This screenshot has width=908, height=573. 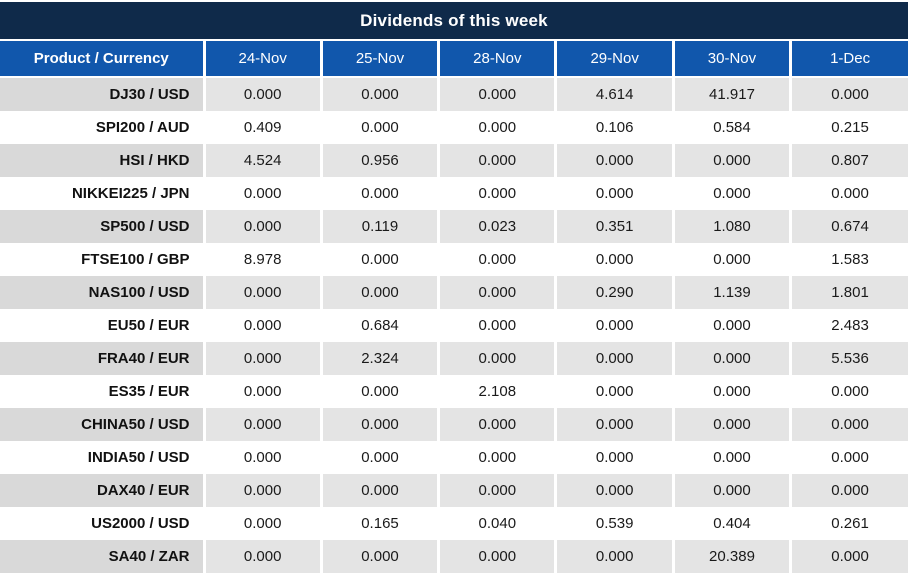 What do you see at coordinates (731, 94) in the screenshot?
I see `dividend-value-cell: 41.917` at bounding box center [731, 94].